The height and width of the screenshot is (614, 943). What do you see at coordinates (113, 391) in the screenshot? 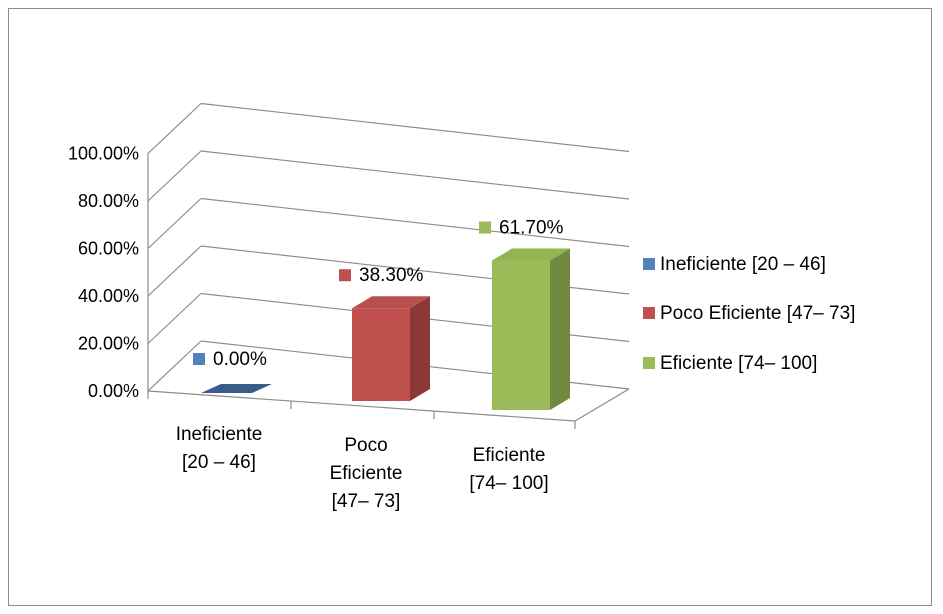
I see `y-tick-label: 0.00%` at bounding box center [113, 391].